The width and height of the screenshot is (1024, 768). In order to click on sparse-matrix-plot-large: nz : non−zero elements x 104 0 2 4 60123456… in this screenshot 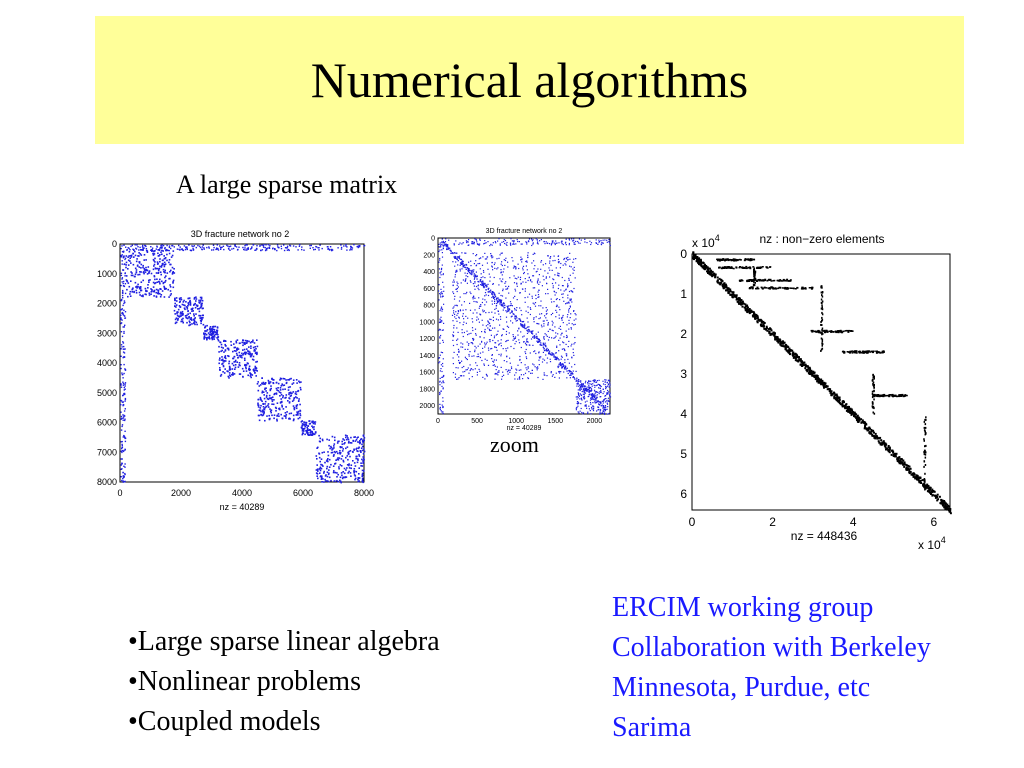, I will do `click(816, 392)`.